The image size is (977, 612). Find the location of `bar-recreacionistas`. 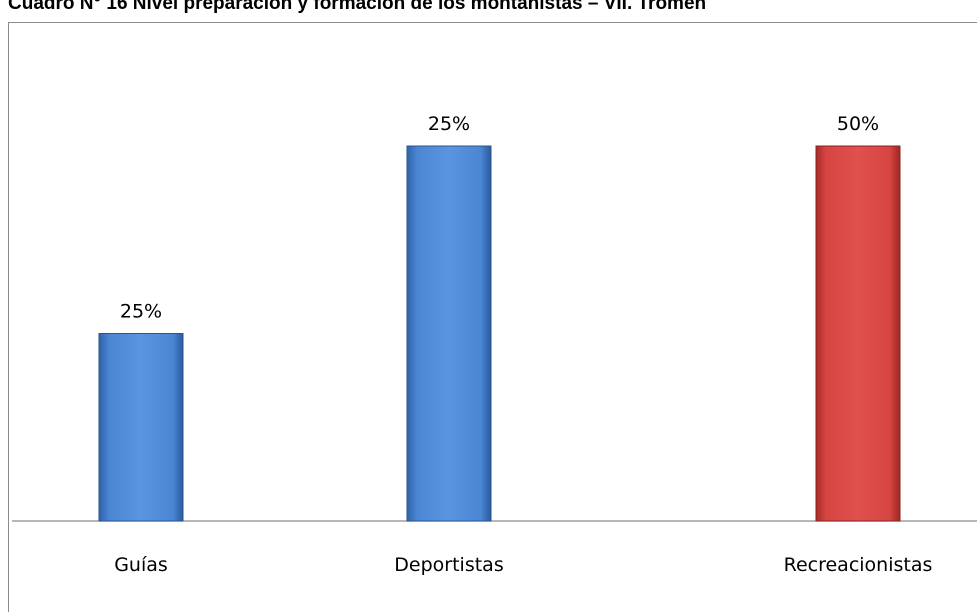

bar-recreacionistas is located at coordinates (858, 333).